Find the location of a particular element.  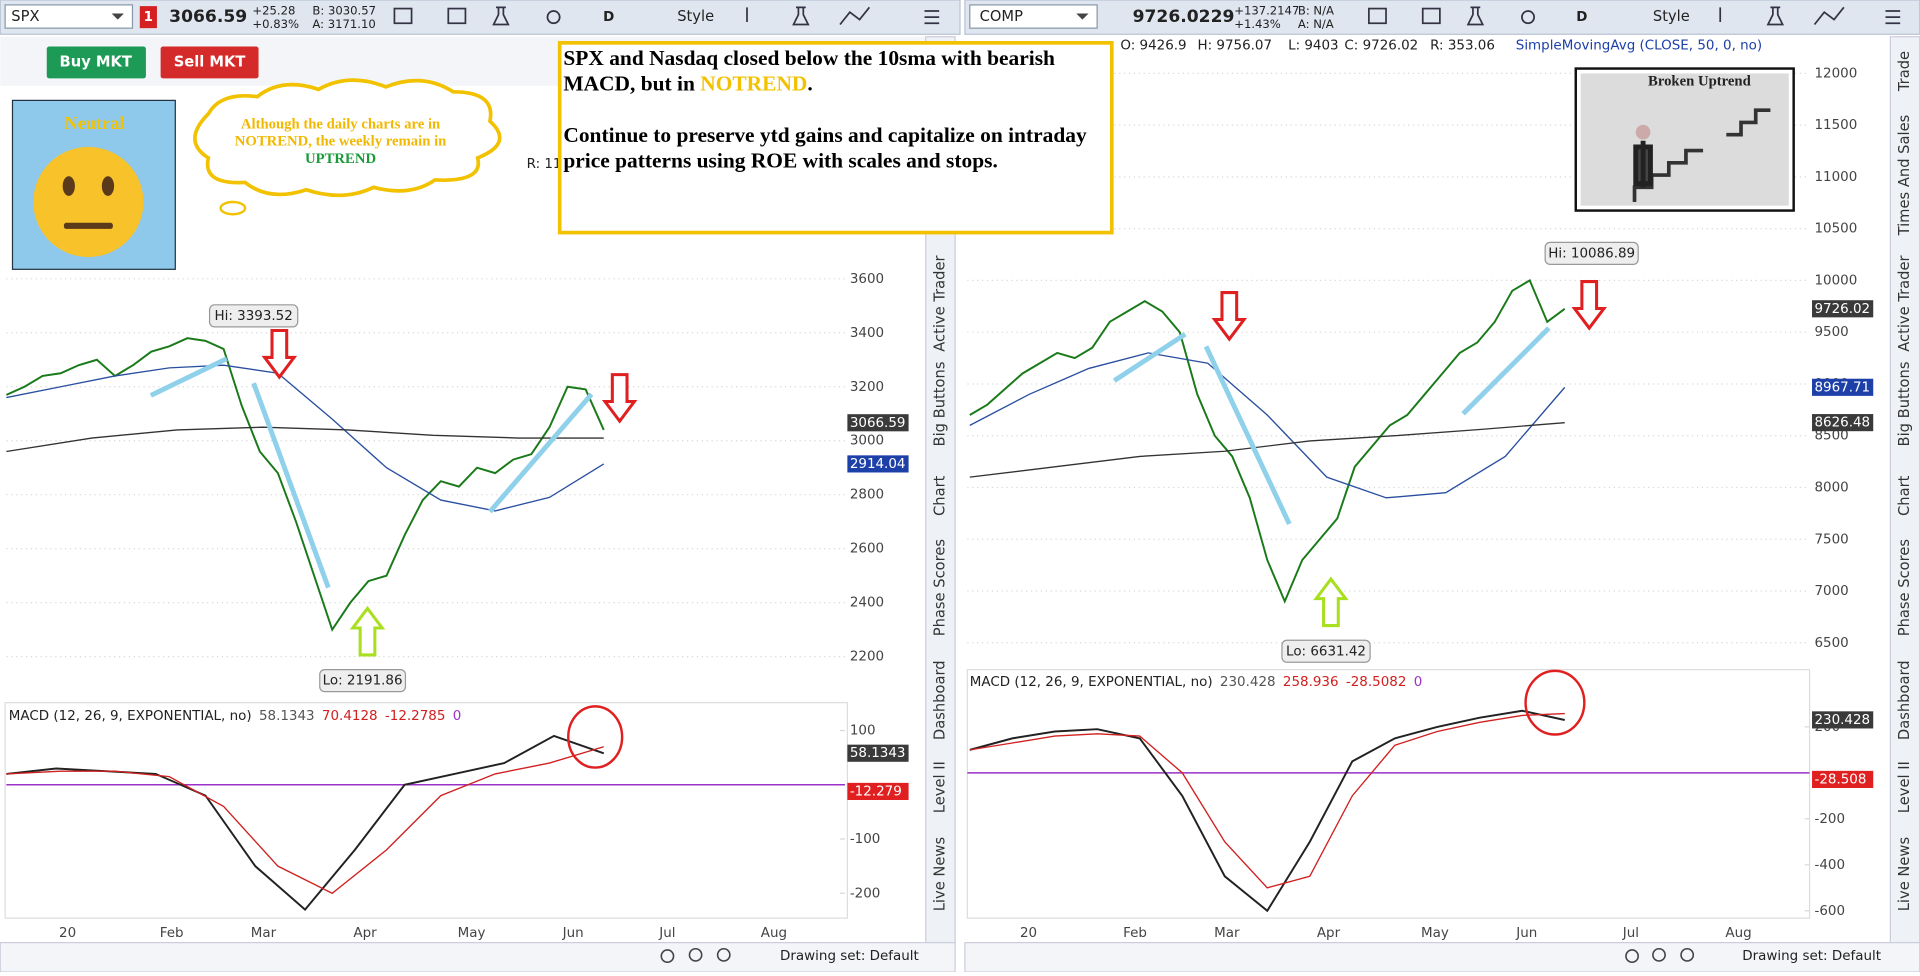

price-label: 9726.02 is located at coordinates (1842, 309).